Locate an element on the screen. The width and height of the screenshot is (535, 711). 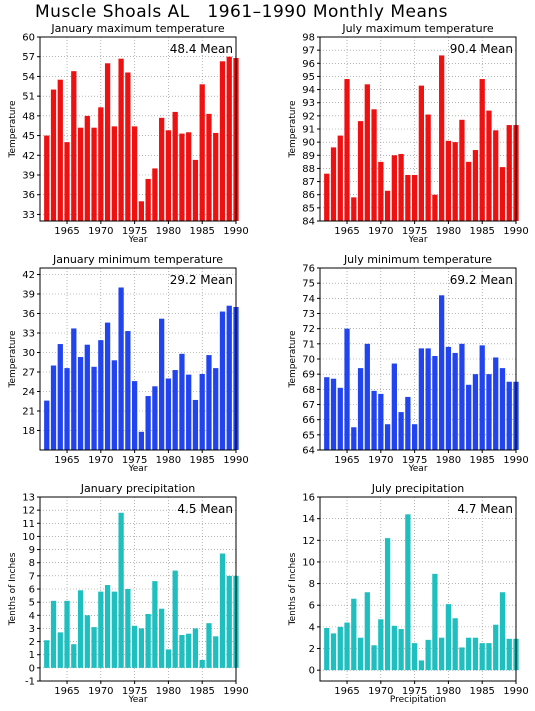
chart-title: January precipitation is located at coordinates (138, 488).